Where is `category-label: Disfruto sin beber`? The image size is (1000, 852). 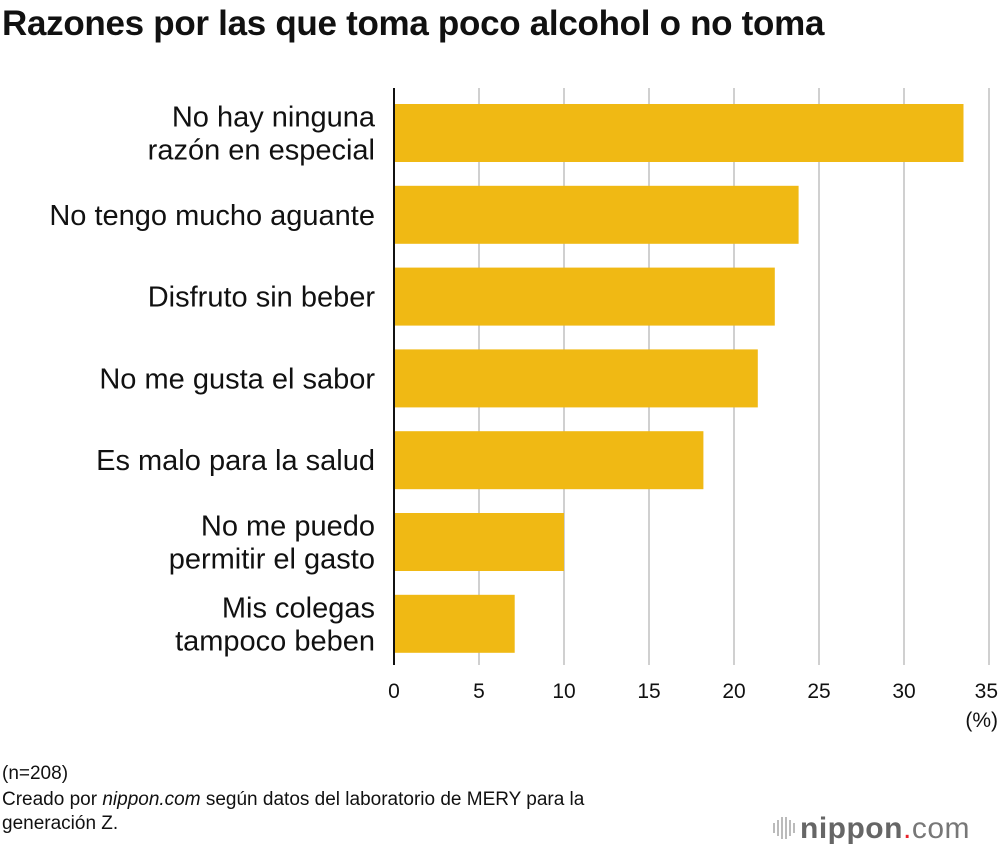 category-label: Disfruto sin beber is located at coordinates (262, 298).